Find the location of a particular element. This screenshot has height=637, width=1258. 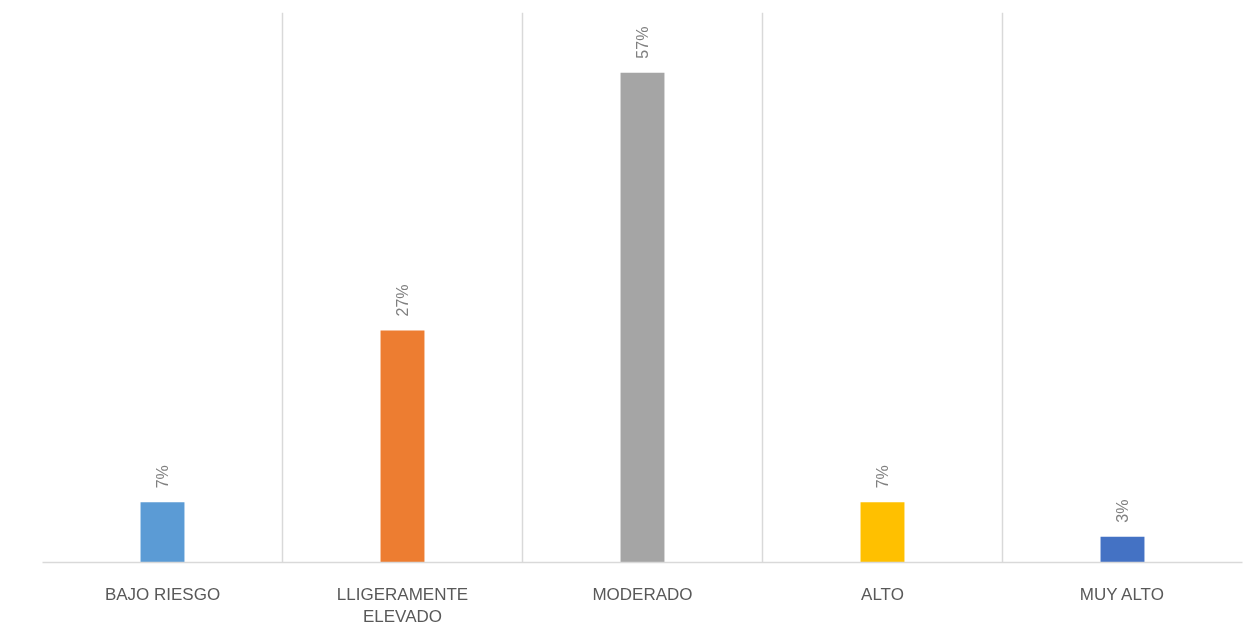

x-tick-label: ALTO is located at coordinates (882, 594).